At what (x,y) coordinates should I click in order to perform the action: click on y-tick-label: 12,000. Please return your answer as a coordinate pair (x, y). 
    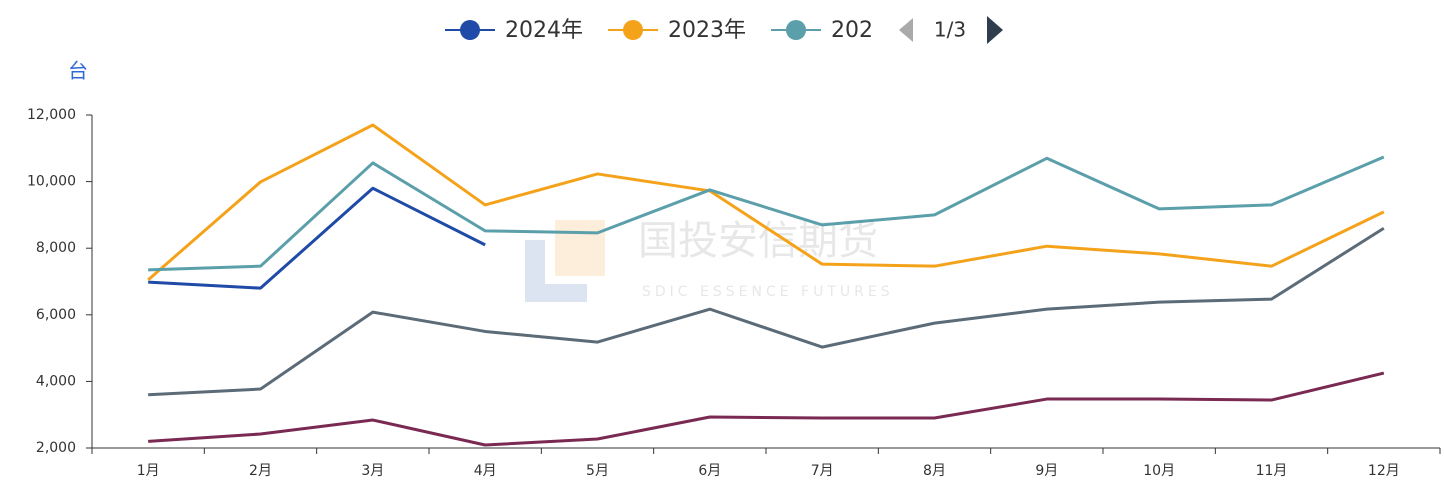
    Looking at the image, I should click on (51, 115).